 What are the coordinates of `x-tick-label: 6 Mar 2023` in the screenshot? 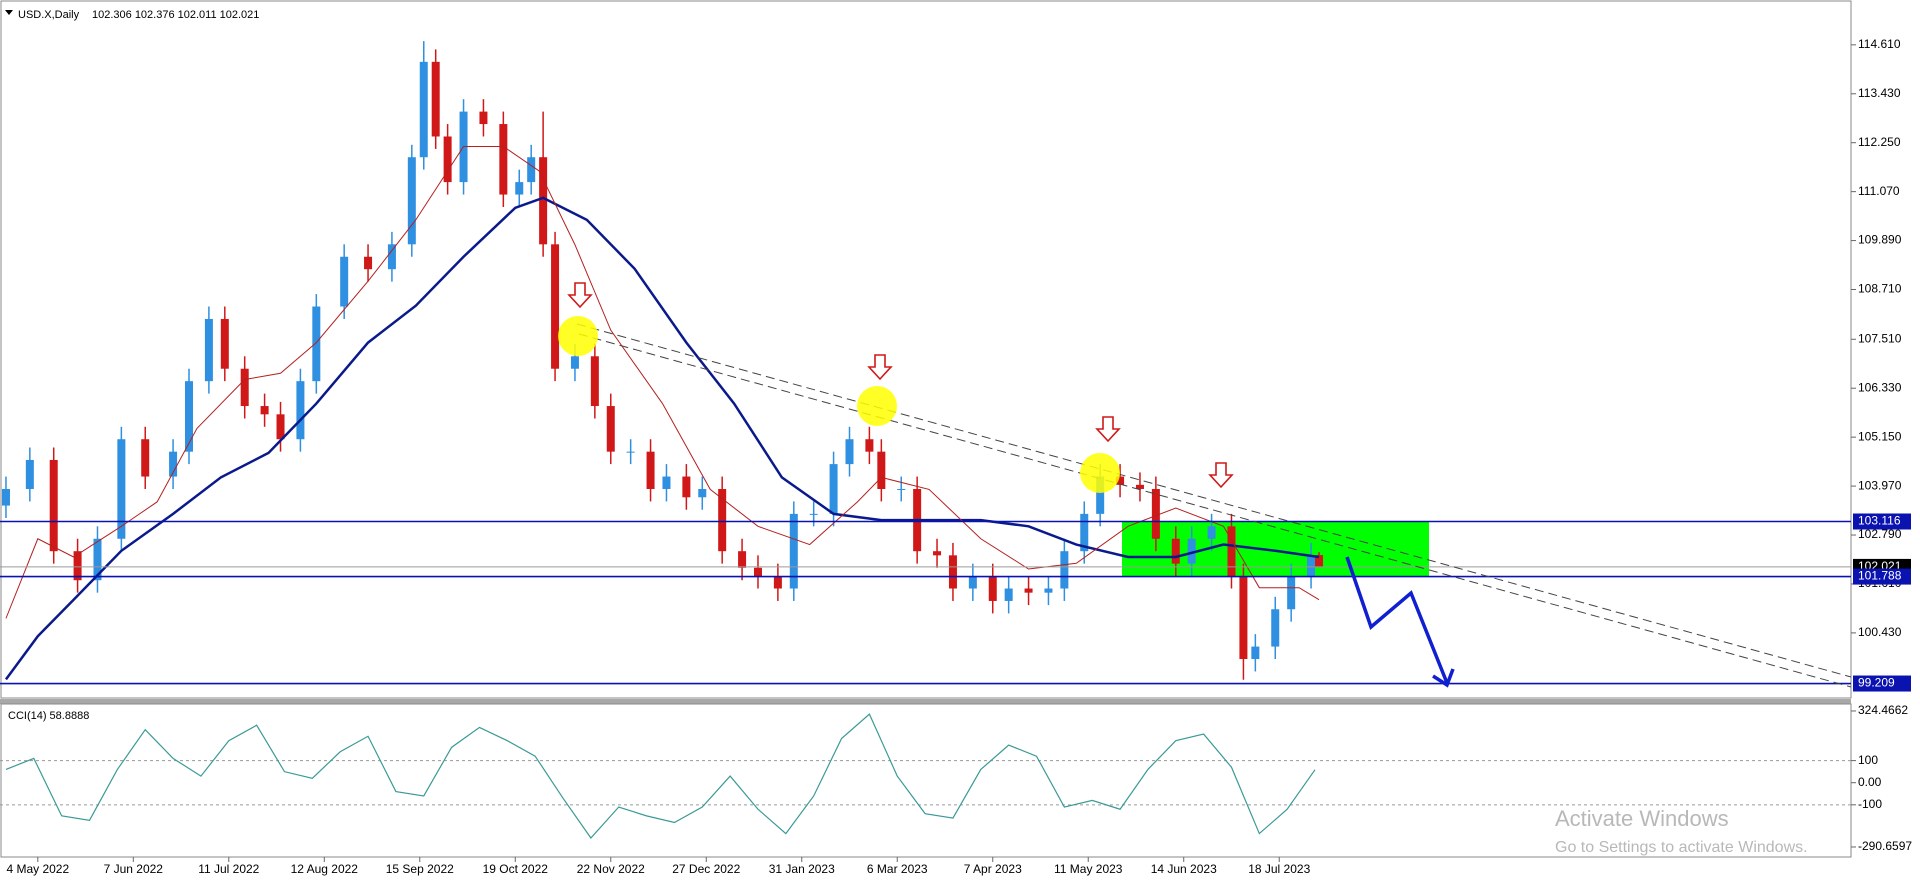 It's located at (897, 869).